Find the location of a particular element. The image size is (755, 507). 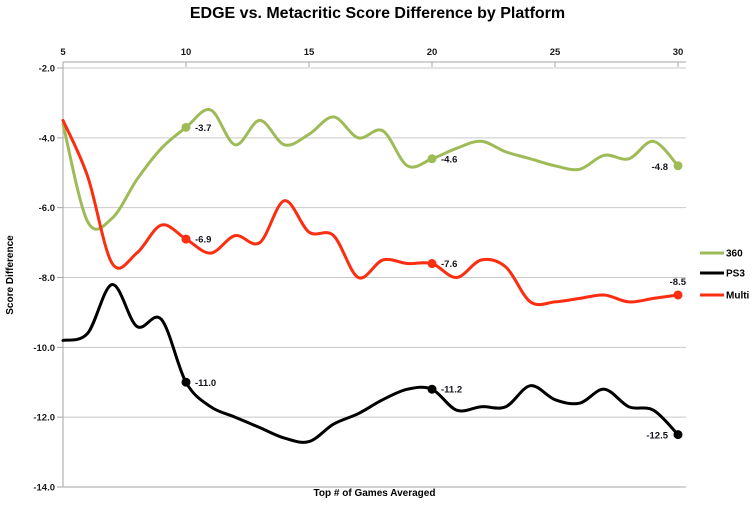

data-label: -7.6 is located at coordinates (449, 264).